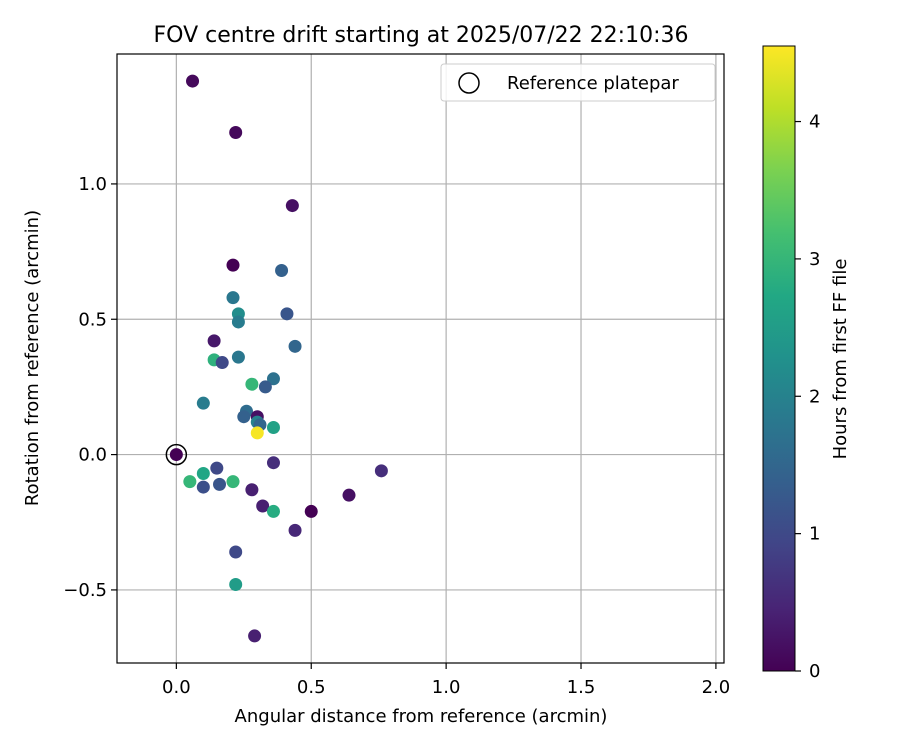 The image size is (900, 750). What do you see at coordinates (421, 716) in the screenshot?
I see `x-axis-label: Angular distance from reference (arcmin)` at bounding box center [421, 716].